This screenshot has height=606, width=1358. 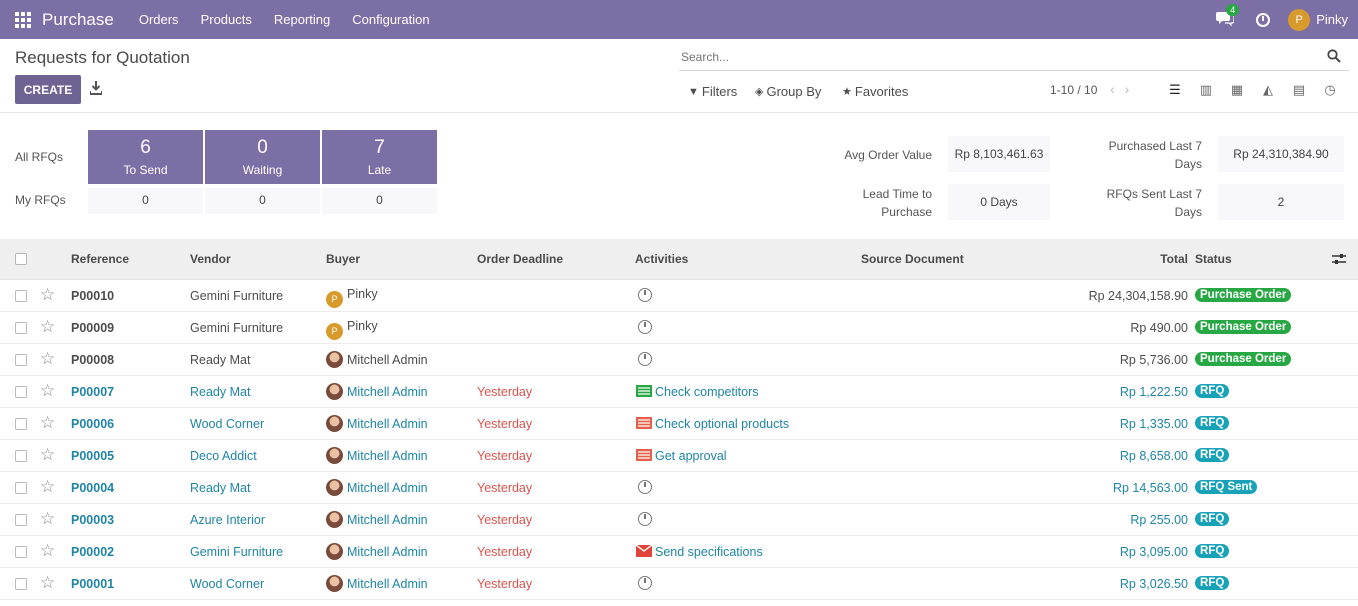 What do you see at coordinates (1299, 89) in the screenshot?
I see `calendar-view-icon: ▤` at bounding box center [1299, 89].